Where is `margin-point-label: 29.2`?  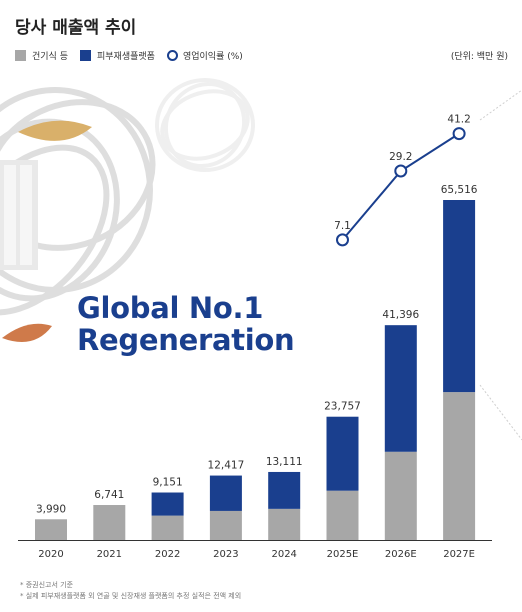 margin-point-label: 29.2 is located at coordinates (400, 157).